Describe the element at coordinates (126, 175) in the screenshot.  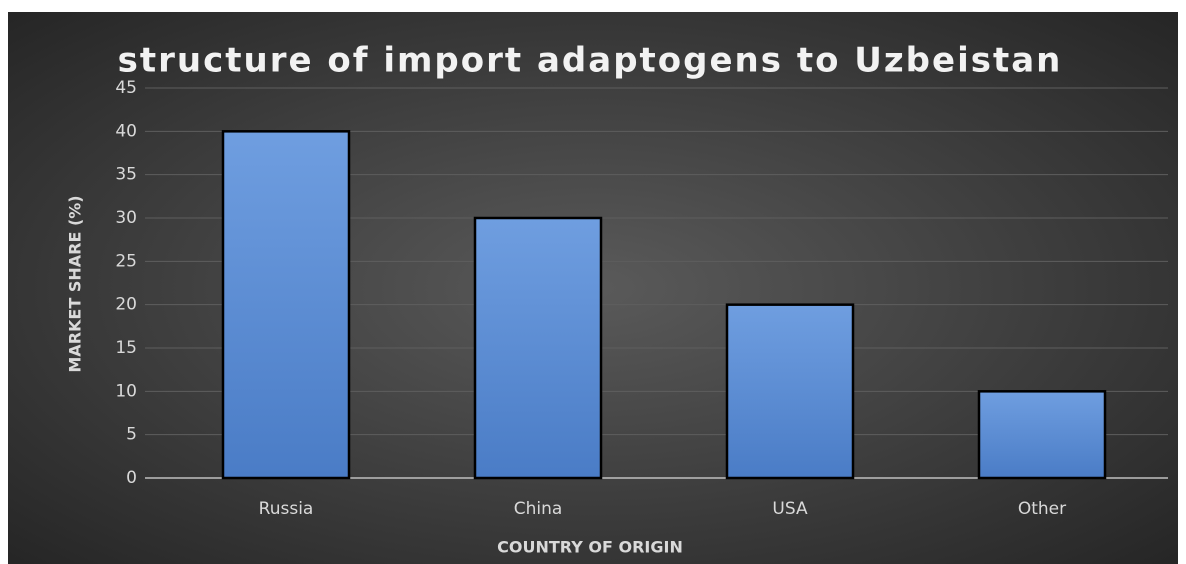
I see `y-tick-label: 35` at that location.